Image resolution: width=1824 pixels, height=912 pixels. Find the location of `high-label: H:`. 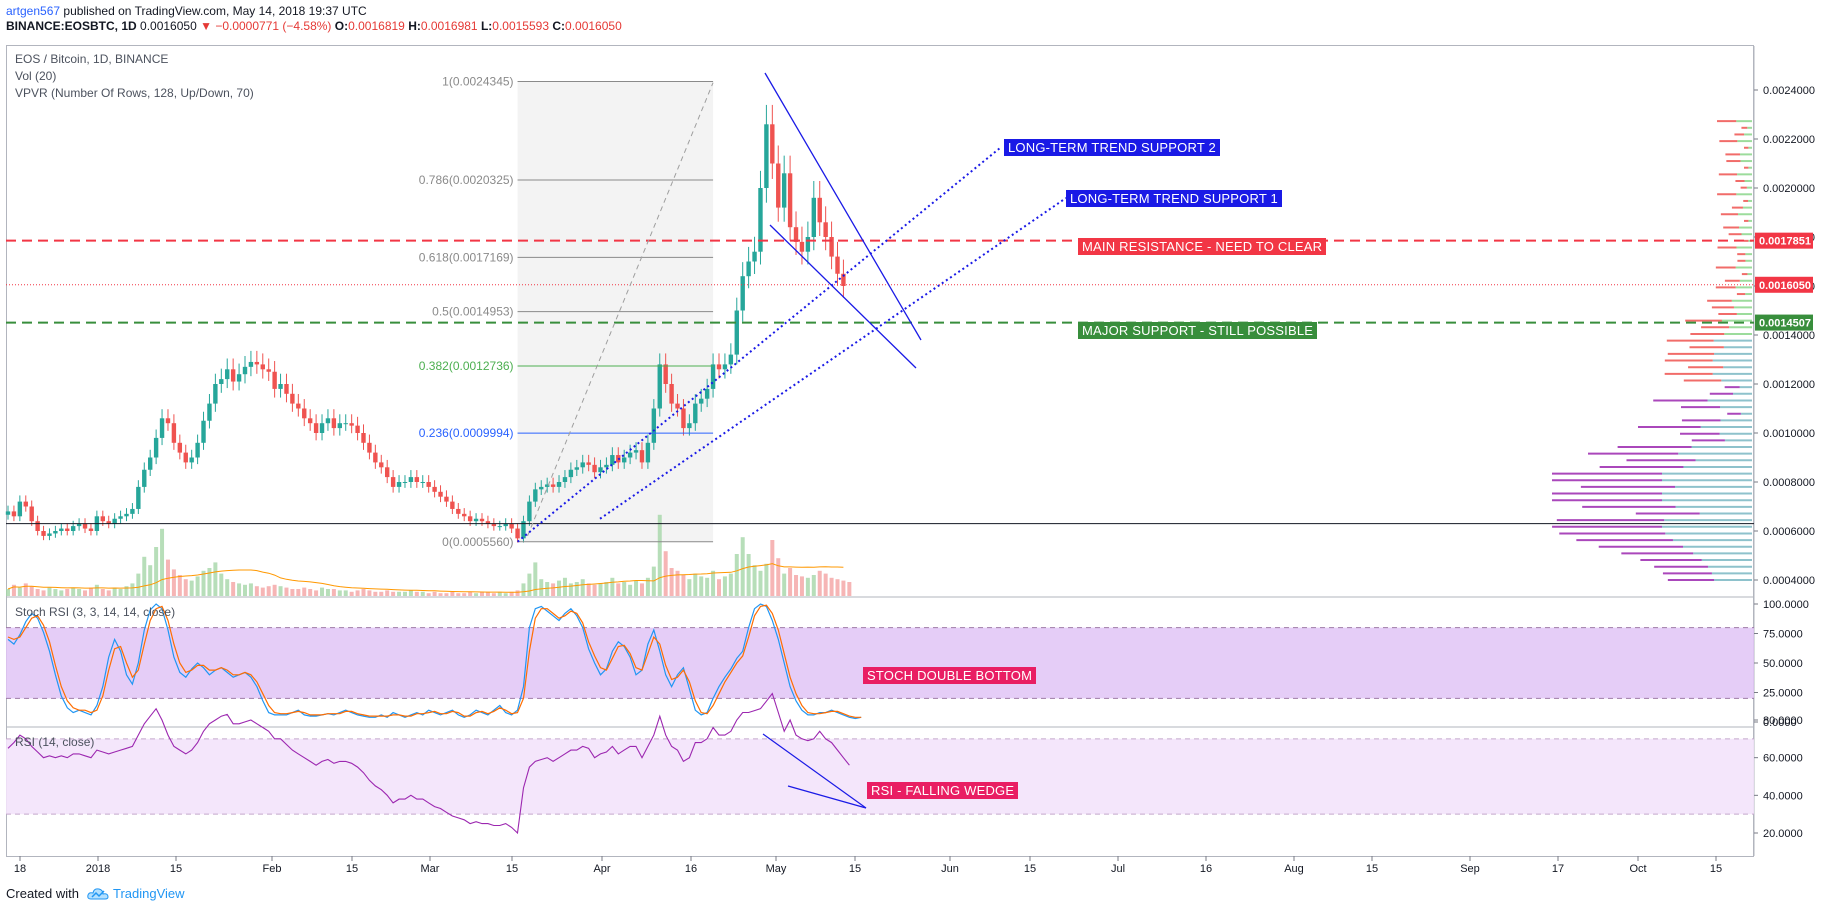

high-label: H: is located at coordinates (414, 26).